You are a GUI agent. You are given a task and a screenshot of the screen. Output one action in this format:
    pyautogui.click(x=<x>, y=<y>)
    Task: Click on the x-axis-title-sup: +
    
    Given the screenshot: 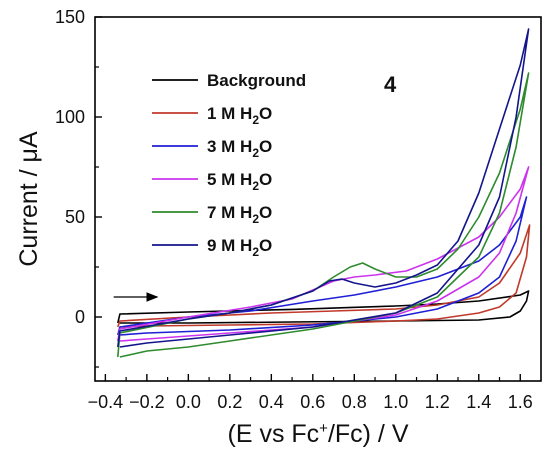 What is the action you would take?
    pyautogui.click(x=323, y=428)
    